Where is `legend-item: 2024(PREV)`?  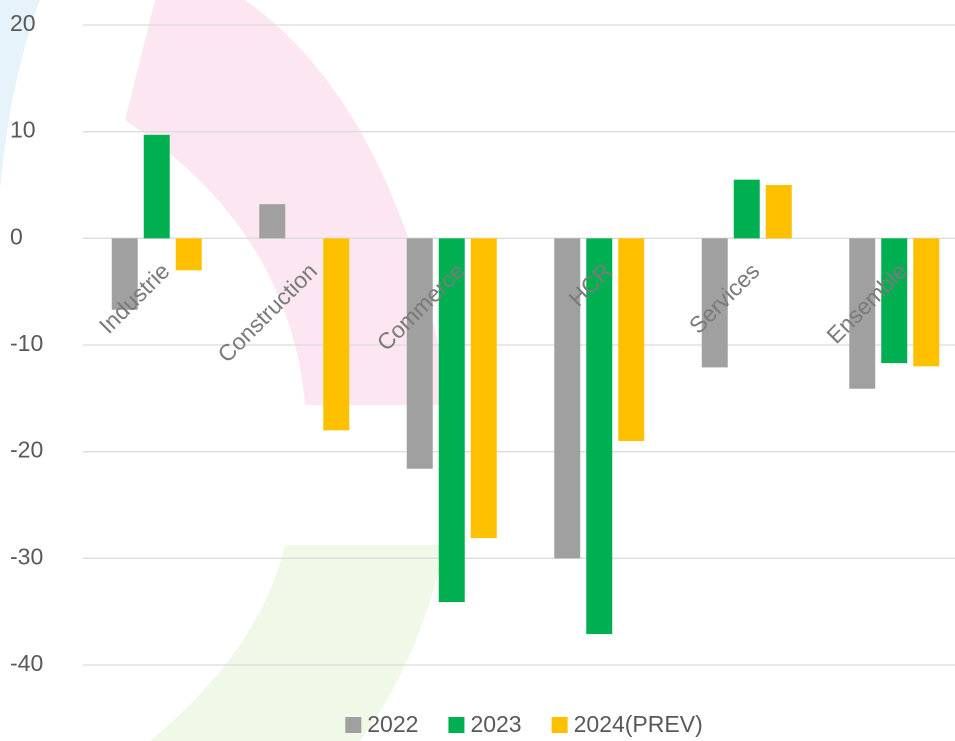 legend-item: 2024(PREV) is located at coordinates (627, 724).